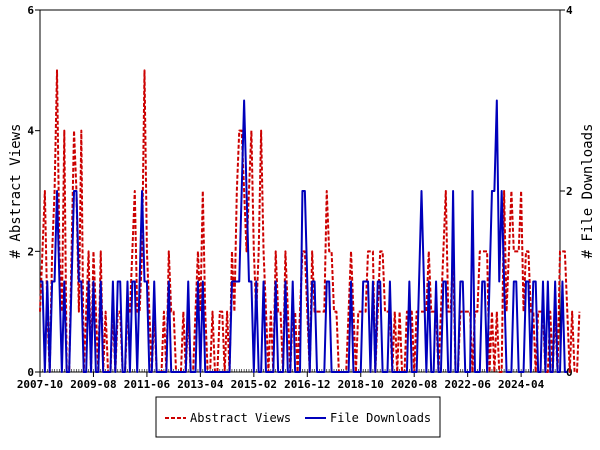 This screenshot has width=600, height=450. What do you see at coordinates (254, 384) in the screenshot?
I see `x-tick-label: 2015-02` at bounding box center [254, 384].